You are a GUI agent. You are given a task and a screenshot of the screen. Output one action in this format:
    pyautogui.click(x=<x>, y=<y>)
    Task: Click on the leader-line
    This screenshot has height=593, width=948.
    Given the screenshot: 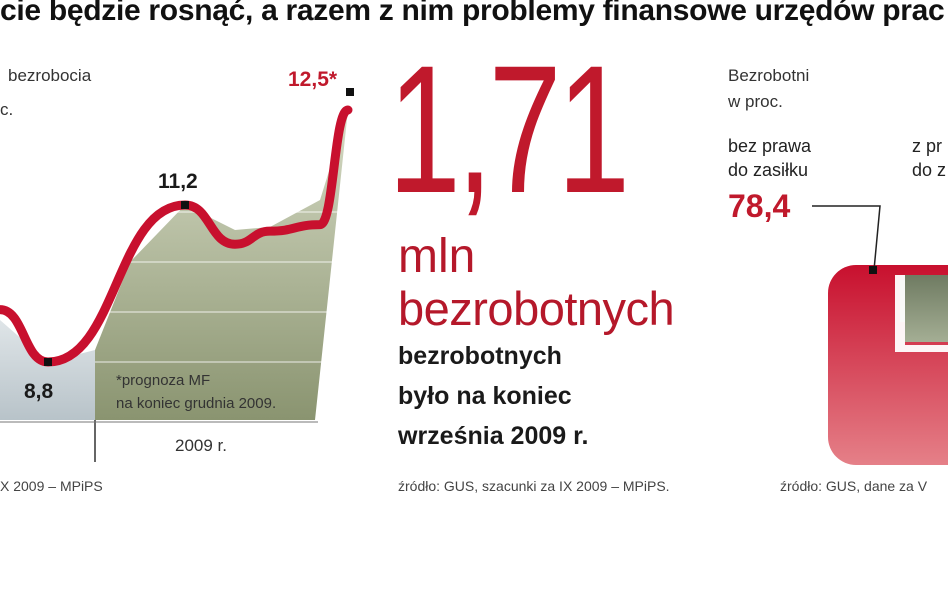 What is the action you would take?
    pyautogui.click(x=846, y=238)
    